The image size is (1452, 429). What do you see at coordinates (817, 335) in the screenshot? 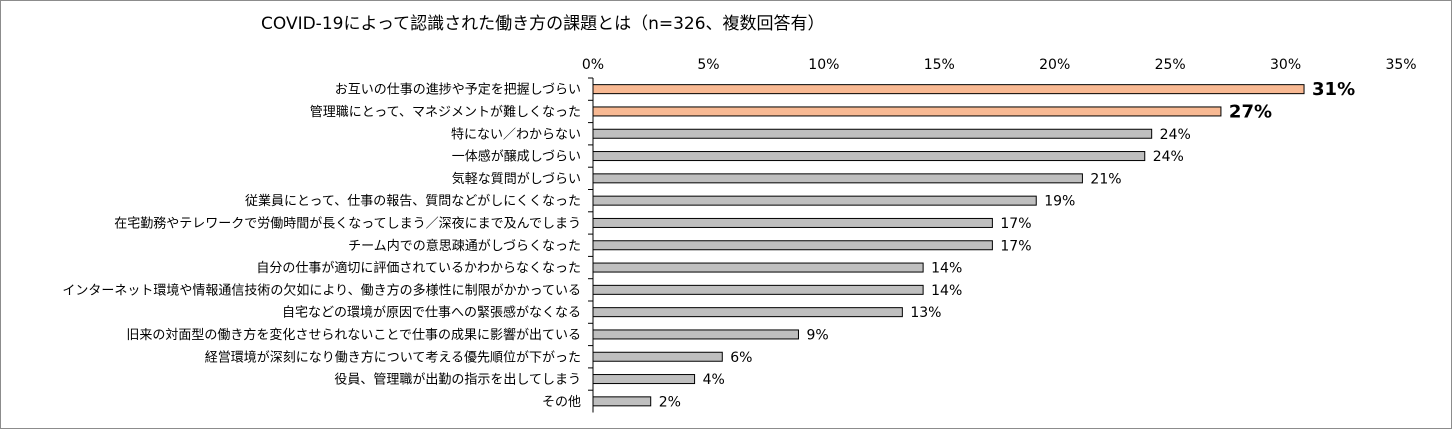
I see `value-label: 9%` at bounding box center [817, 335].